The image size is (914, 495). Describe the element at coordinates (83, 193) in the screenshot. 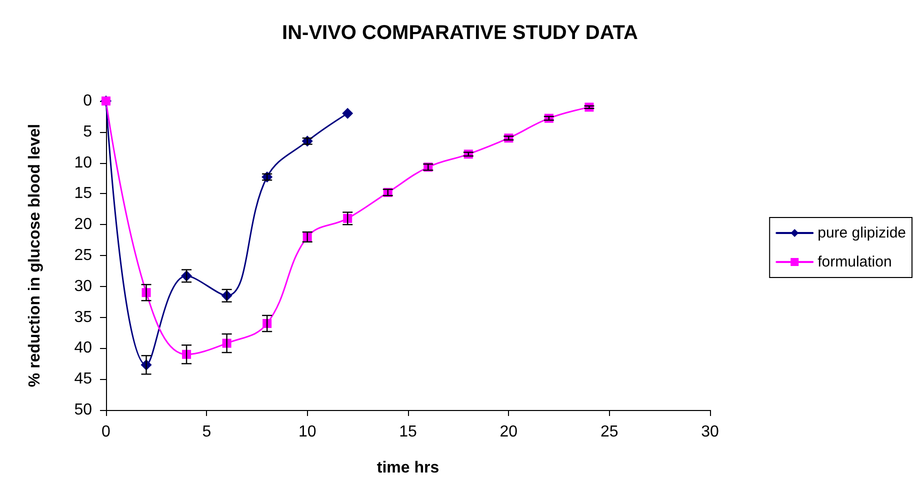

I see `y-tick-label: 15` at that location.